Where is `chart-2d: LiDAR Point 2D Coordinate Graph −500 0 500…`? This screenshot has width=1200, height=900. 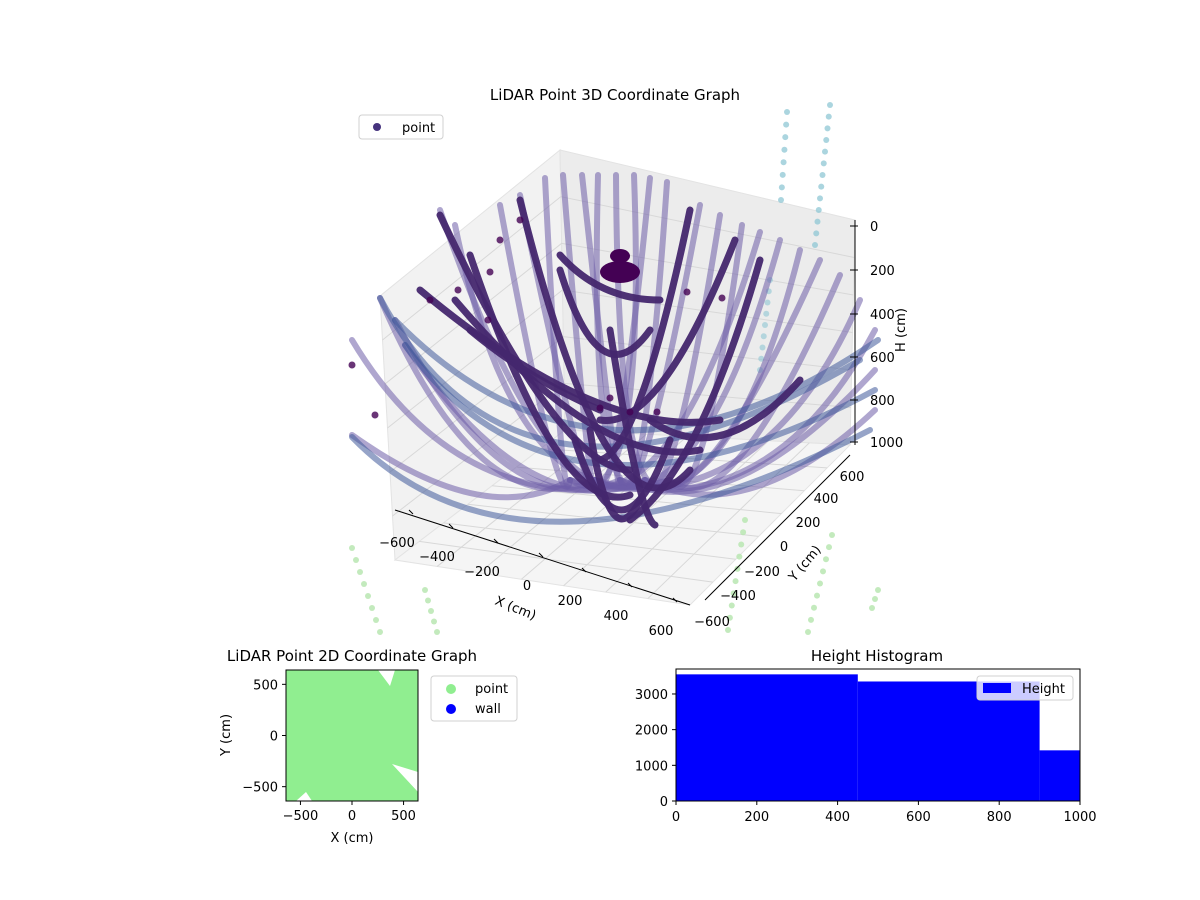
chart-2d: LiDAR Point 2D Coordinate Graph −500 0 500… is located at coordinates (368, 746).